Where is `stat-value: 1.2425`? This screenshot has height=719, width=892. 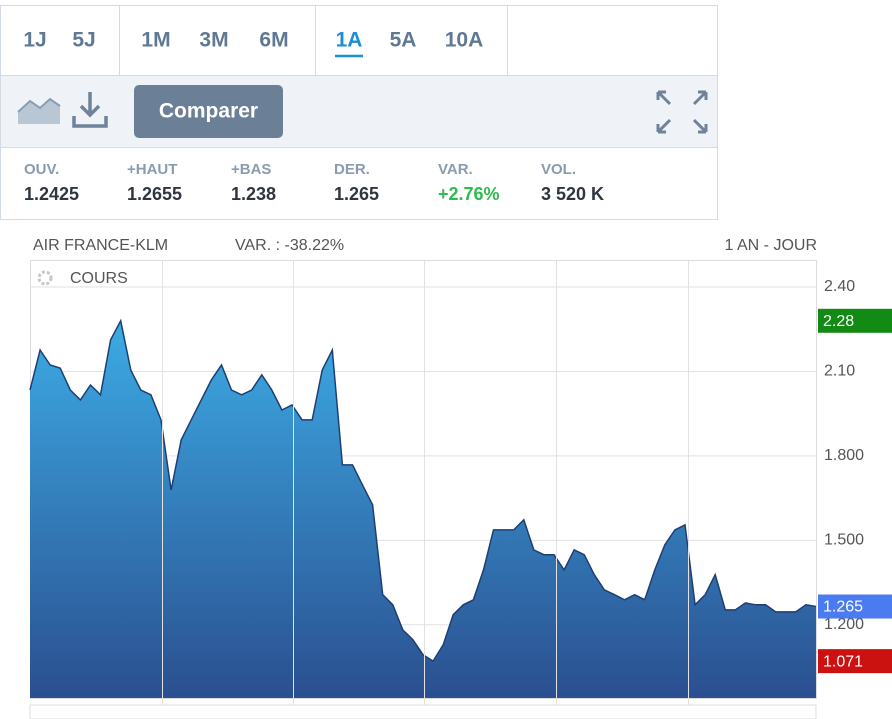 stat-value: 1.2425 is located at coordinates (51, 194).